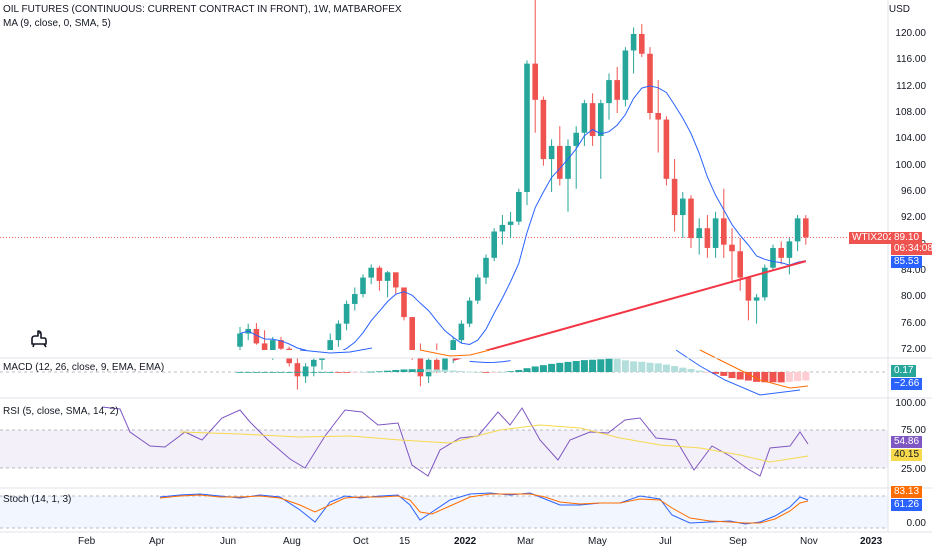 This screenshot has height=550, width=932. I want to click on currency-label: USD, so click(899, 9).